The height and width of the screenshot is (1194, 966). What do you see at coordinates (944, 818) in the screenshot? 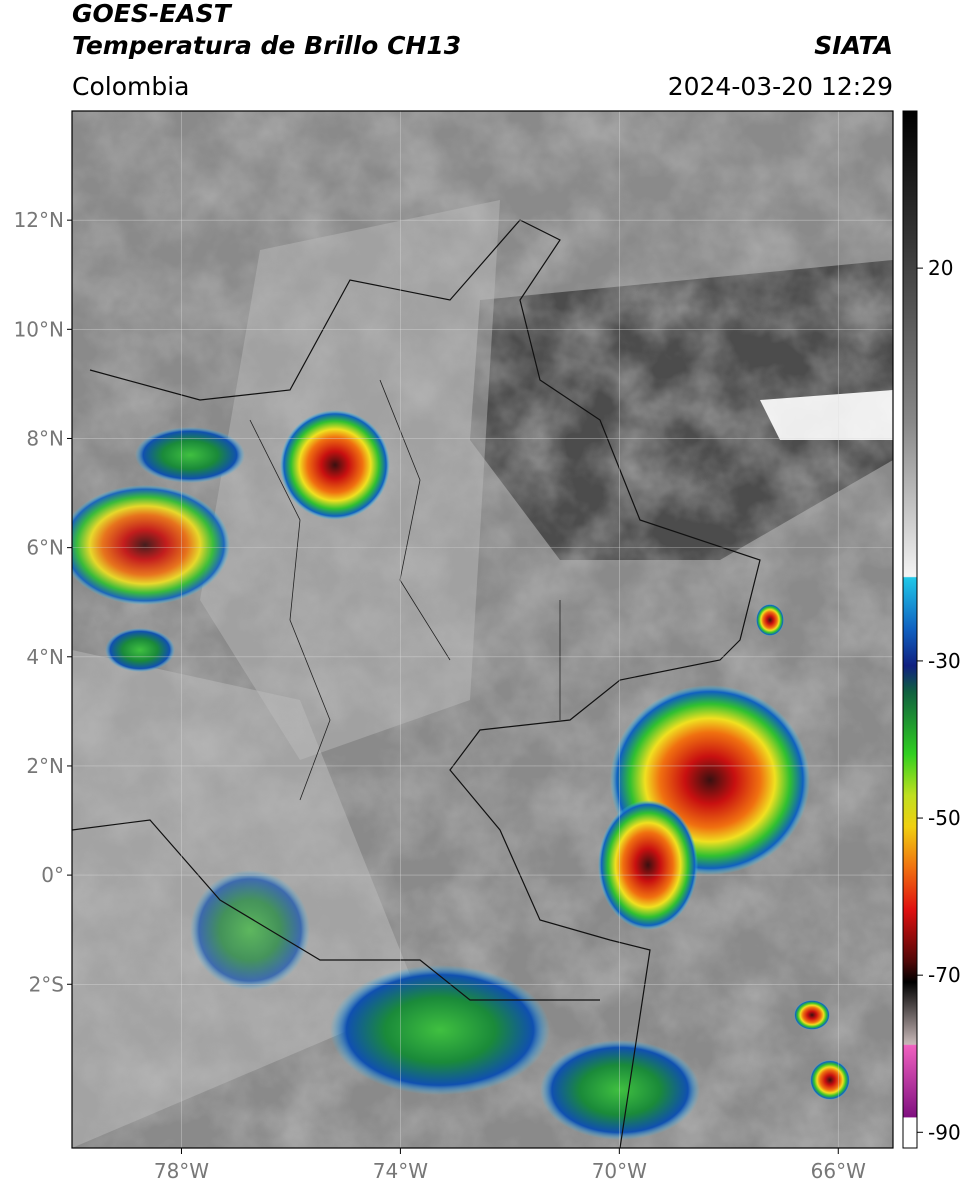
I see `colorbar-tick-label: -50` at bounding box center [944, 818].